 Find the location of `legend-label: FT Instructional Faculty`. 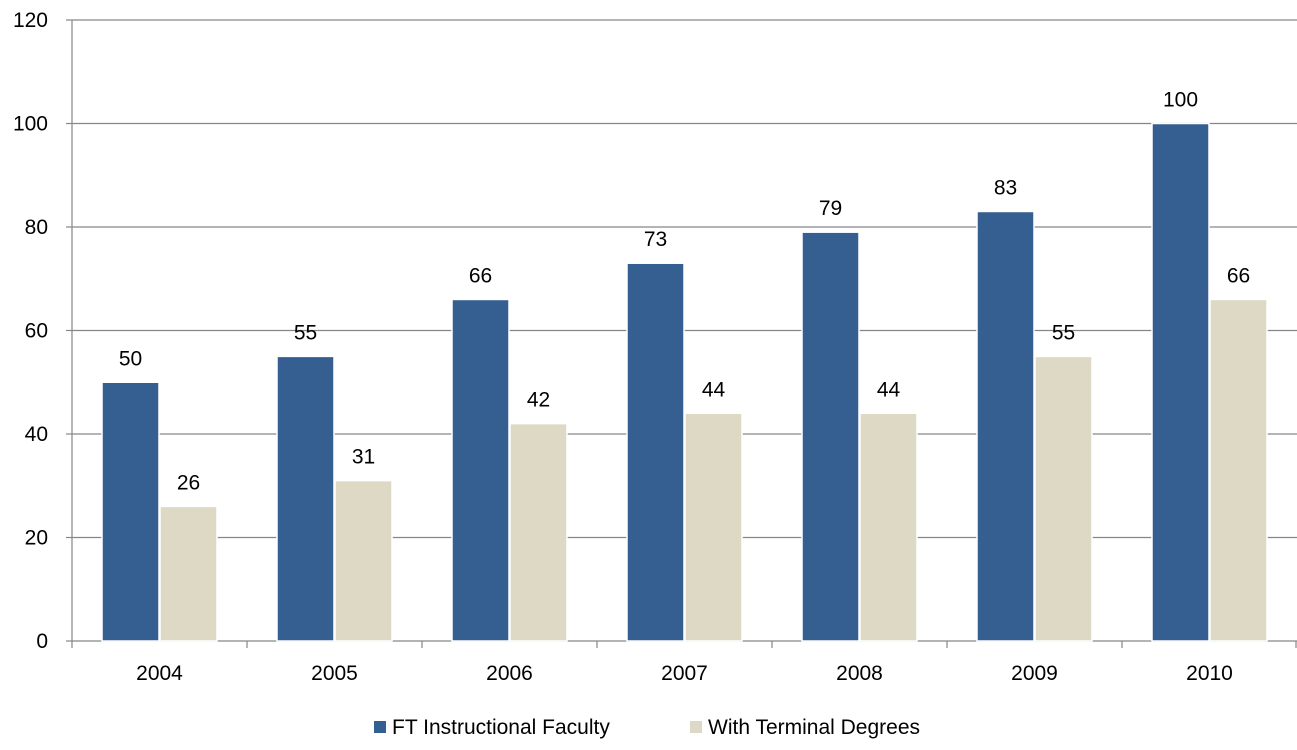

legend-label: FT Instructional Faculty is located at coordinates (501, 727).